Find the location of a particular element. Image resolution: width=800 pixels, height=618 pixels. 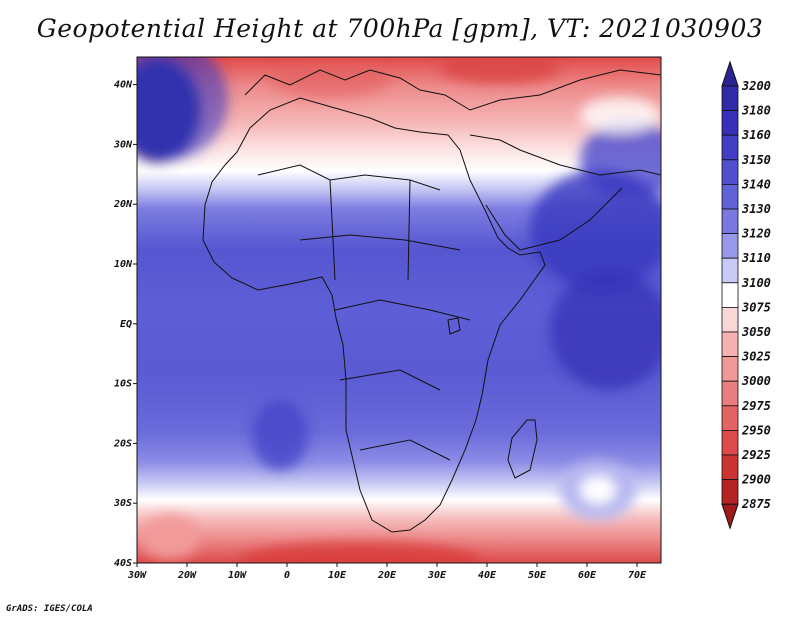

lake-victoria is located at coordinates (454, 326).